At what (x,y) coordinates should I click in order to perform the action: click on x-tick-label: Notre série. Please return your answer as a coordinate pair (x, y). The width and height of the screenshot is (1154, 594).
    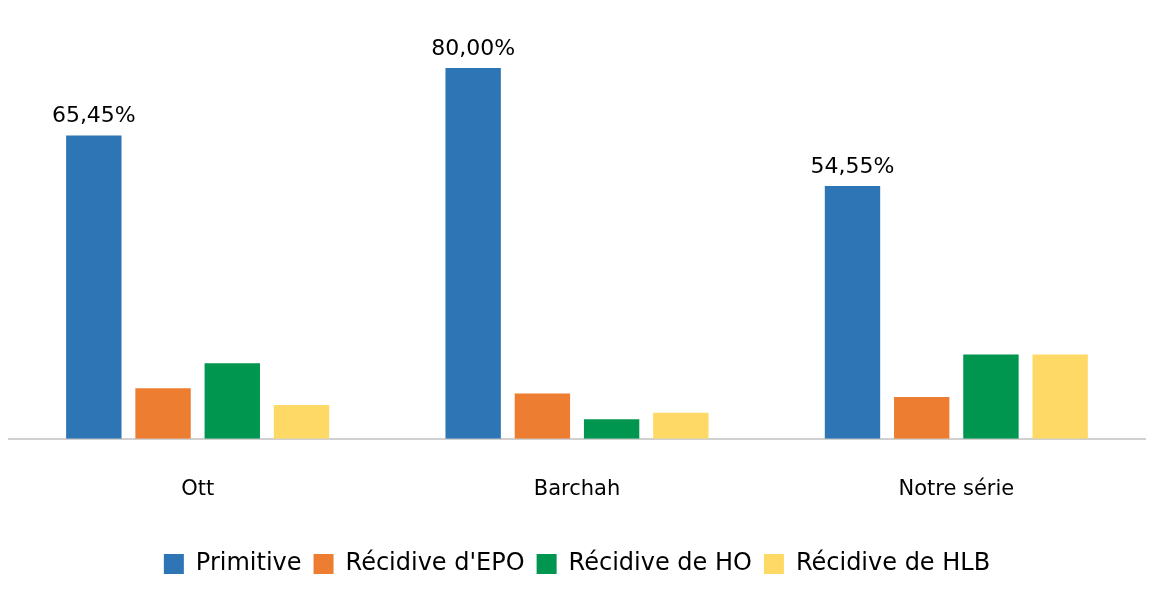
    Looking at the image, I should click on (956, 487).